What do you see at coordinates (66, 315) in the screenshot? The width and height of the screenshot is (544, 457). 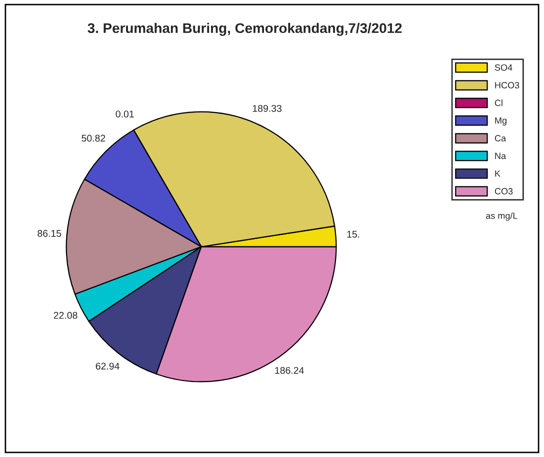 I see `data-label: 22.08` at bounding box center [66, 315].